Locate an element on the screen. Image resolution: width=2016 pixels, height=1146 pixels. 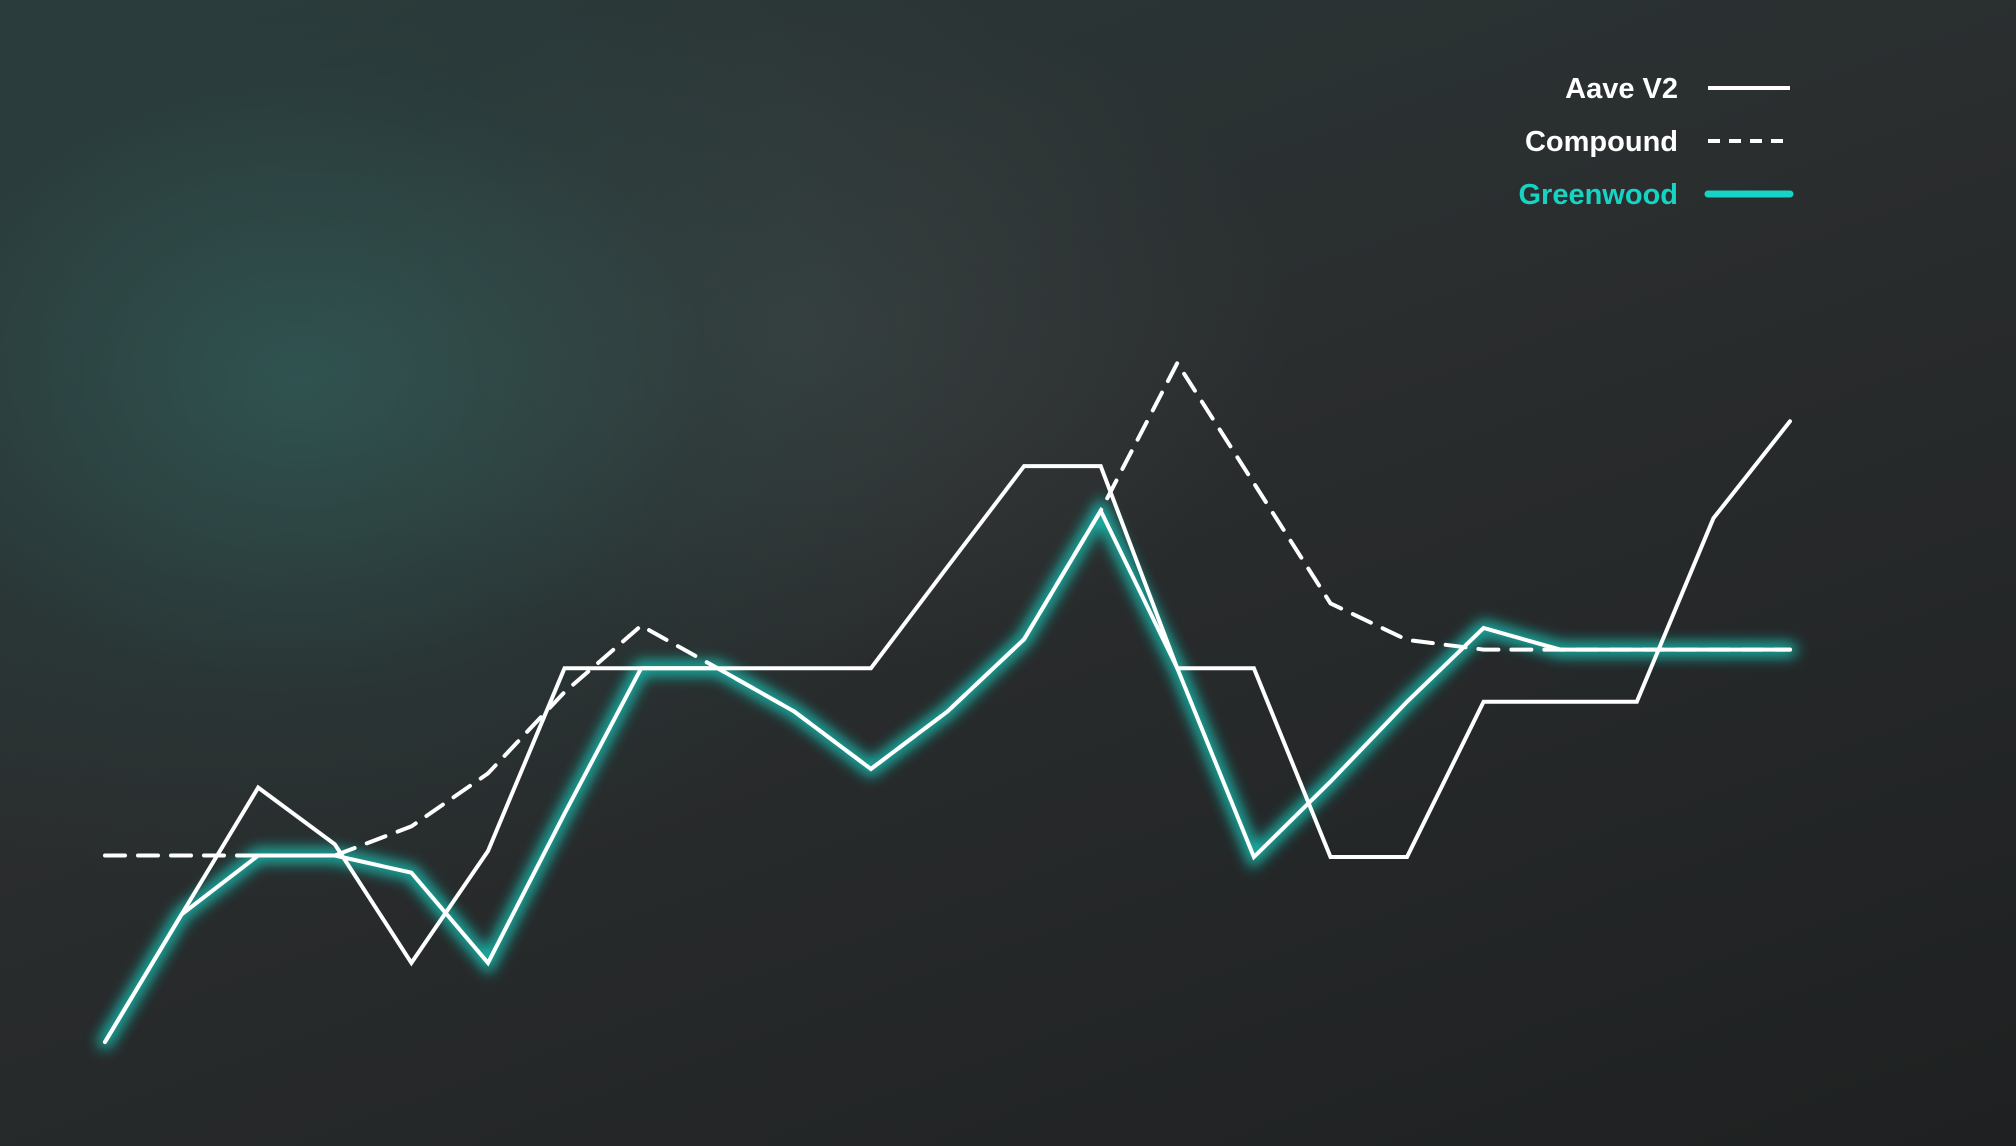
legend: Aave V2 Compound Greenwood is located at coordinates (1657, 142).